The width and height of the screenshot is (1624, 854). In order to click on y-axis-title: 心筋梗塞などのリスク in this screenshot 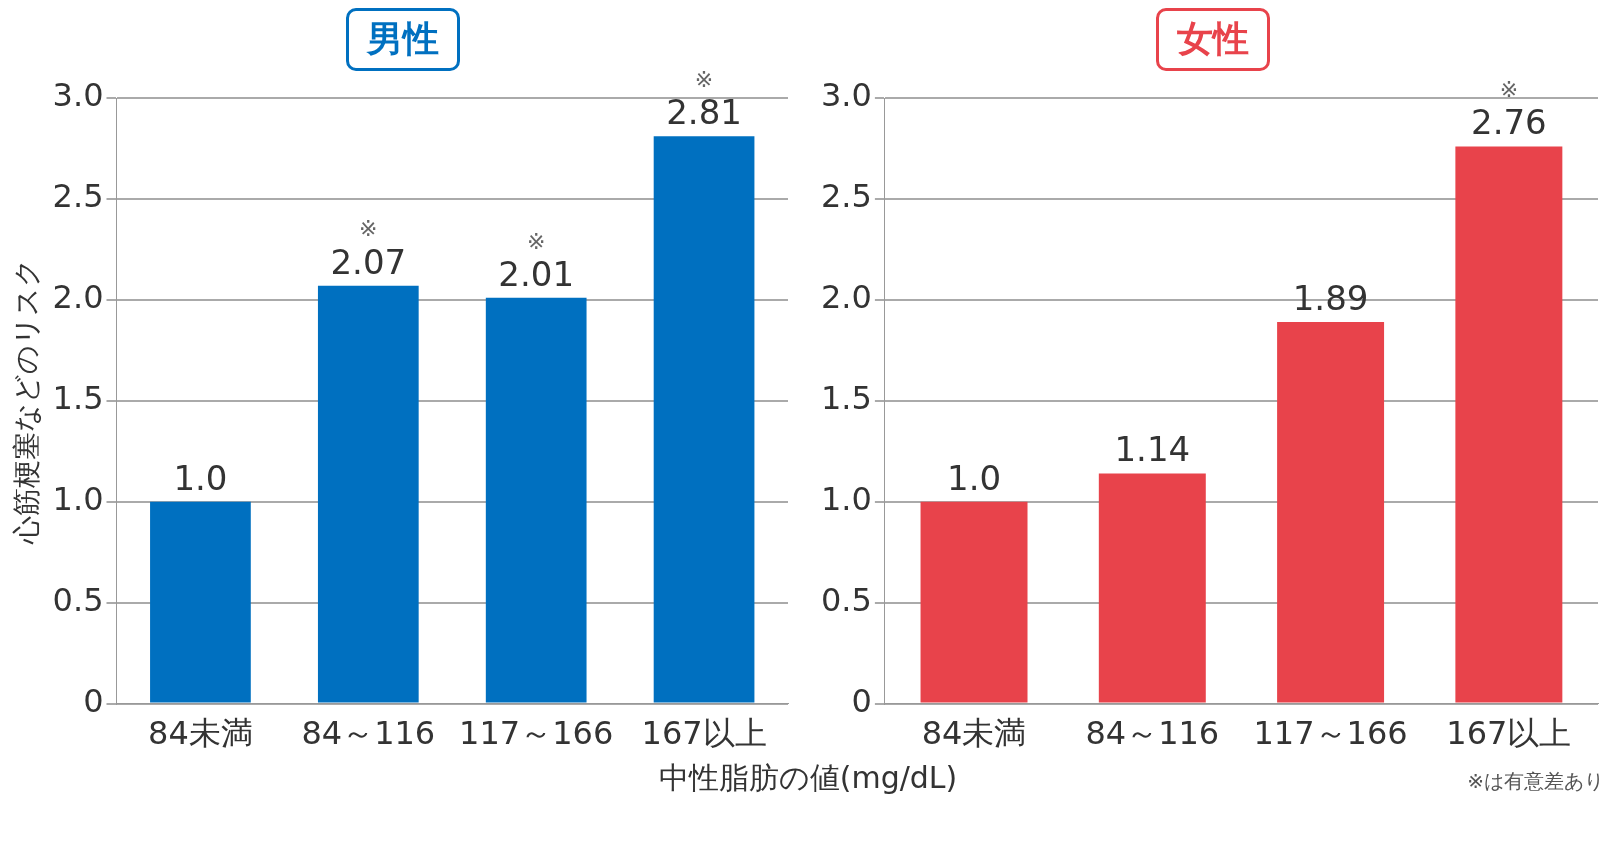, I will do `click(27, 401)`.